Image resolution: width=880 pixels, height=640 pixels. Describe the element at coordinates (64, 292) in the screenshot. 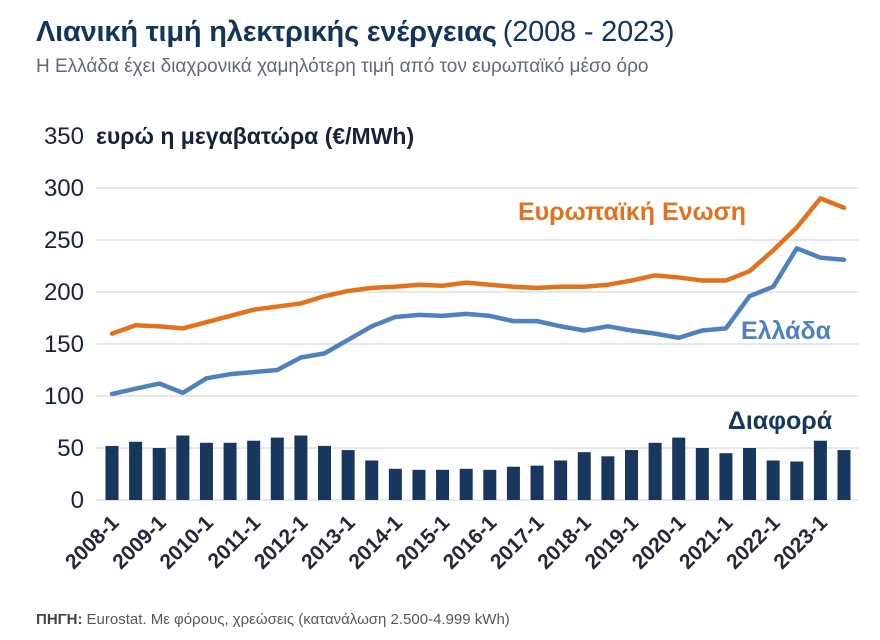

I see `y-tick-label: 200` at that location.